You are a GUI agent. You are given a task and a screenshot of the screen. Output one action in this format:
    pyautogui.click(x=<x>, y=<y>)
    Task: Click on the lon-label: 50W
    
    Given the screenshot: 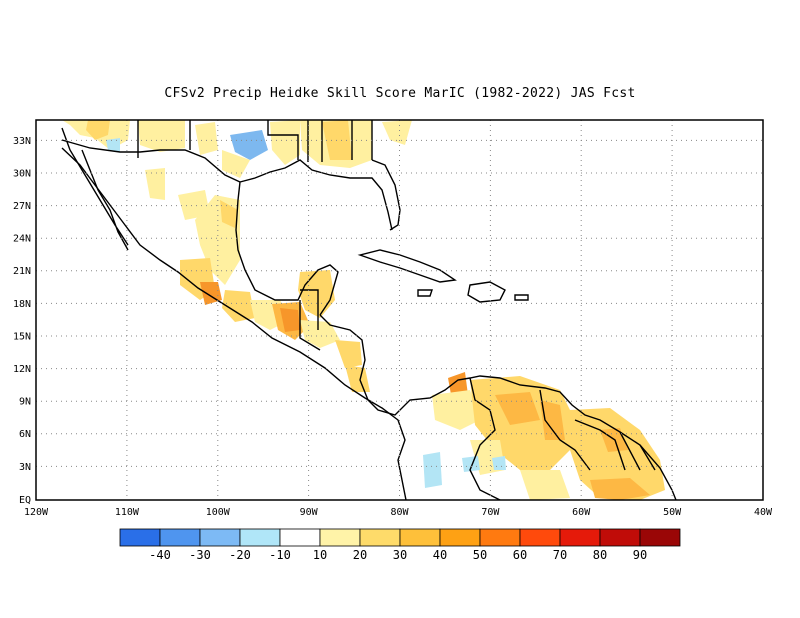 What is the action you would take?
    pyautogui.click(x=672, y=512)
    